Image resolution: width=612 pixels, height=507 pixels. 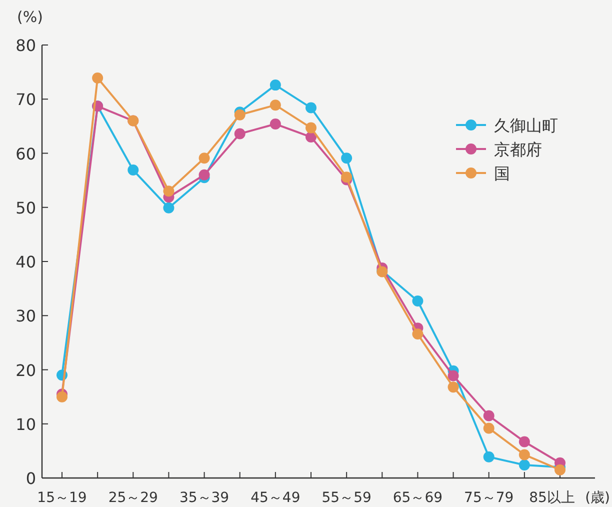 What do you see at coordinates (552, 498) in the screenshot?
I see `x-tick-label: 85以上` at bounding box center [552, 498].